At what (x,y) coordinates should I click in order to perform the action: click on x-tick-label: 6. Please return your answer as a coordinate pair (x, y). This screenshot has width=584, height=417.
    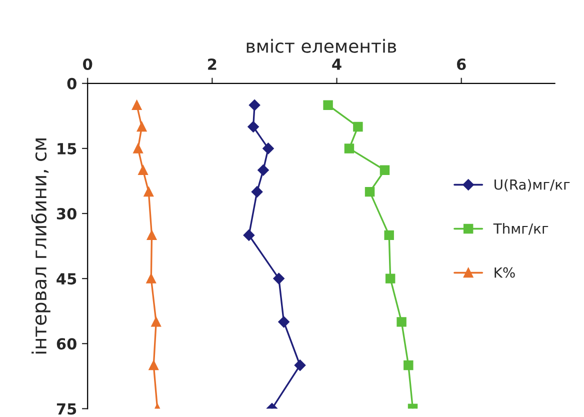
    Looking at the image, I should click on (461, 64).